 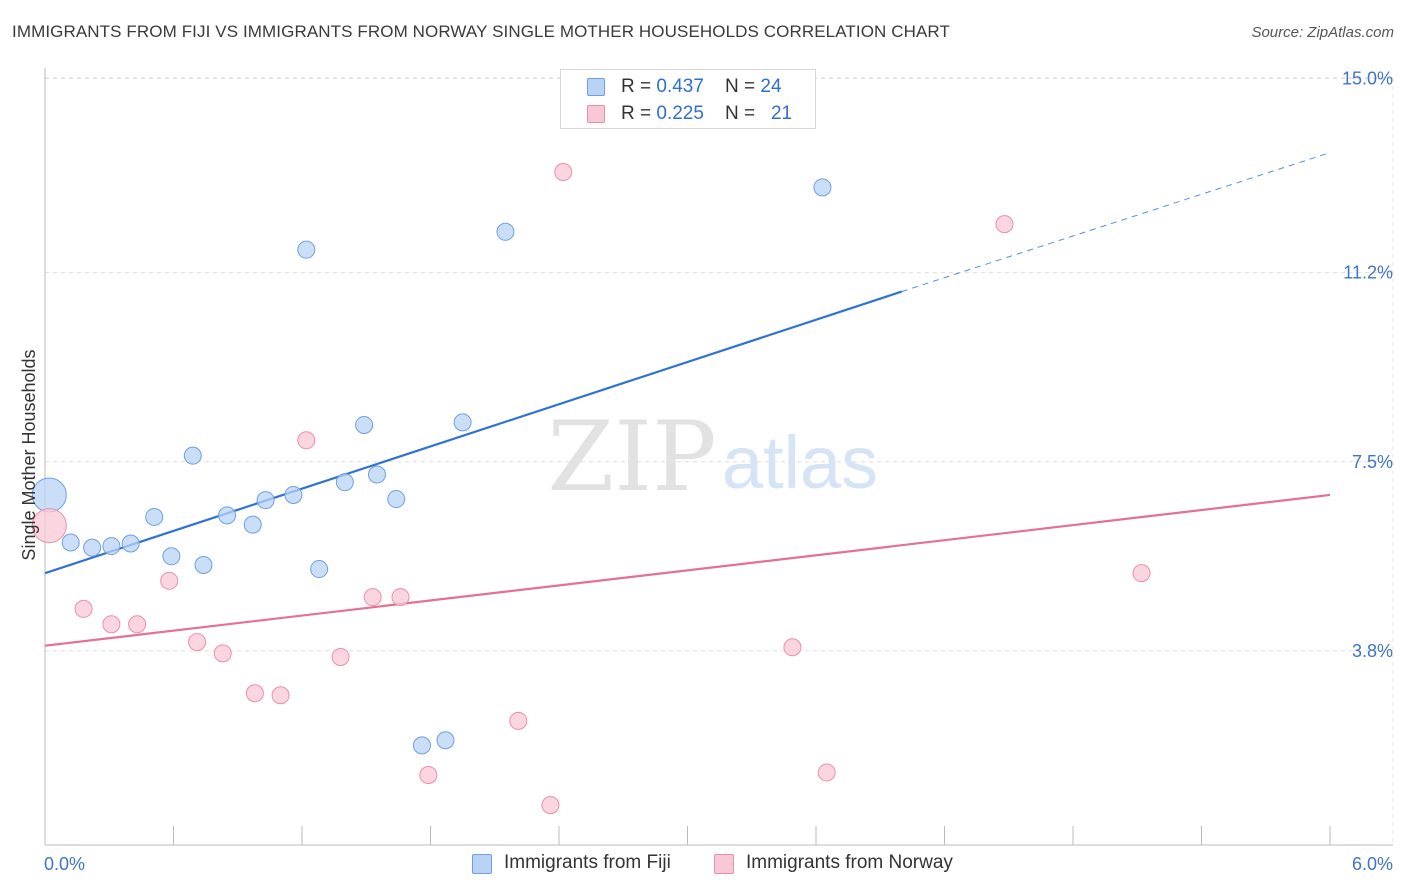 I want to click on fiji-n-value: 24, so click(x=771, y=86).